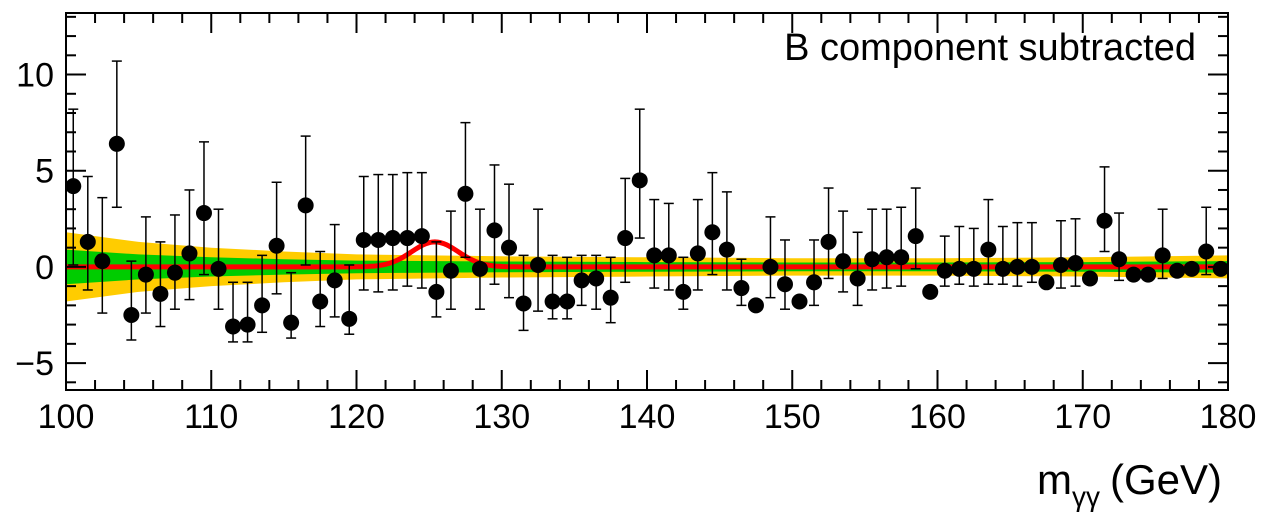 The width and height of the screenshot is (1261, 512). I want to click on y-tick-label: 0, so click(44, 268).